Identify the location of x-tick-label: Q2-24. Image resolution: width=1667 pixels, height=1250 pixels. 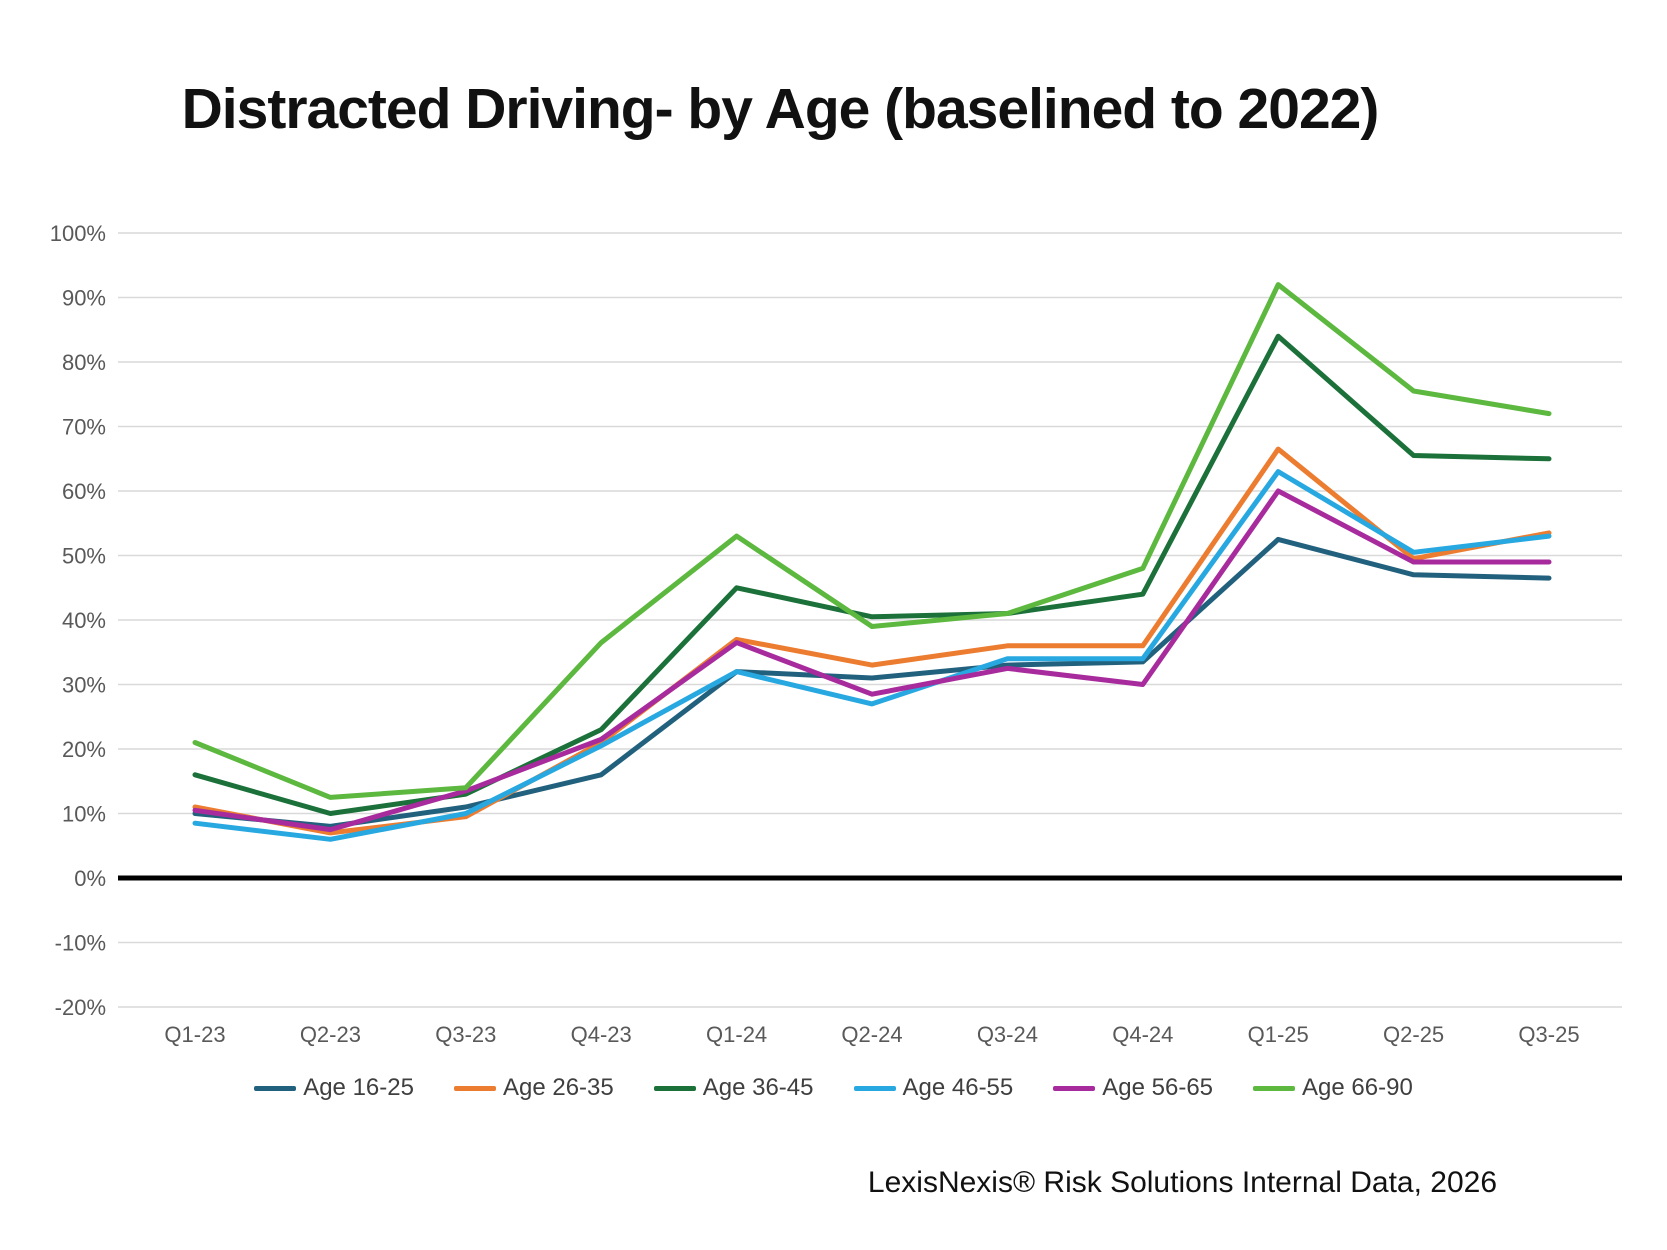
(871, 1034).